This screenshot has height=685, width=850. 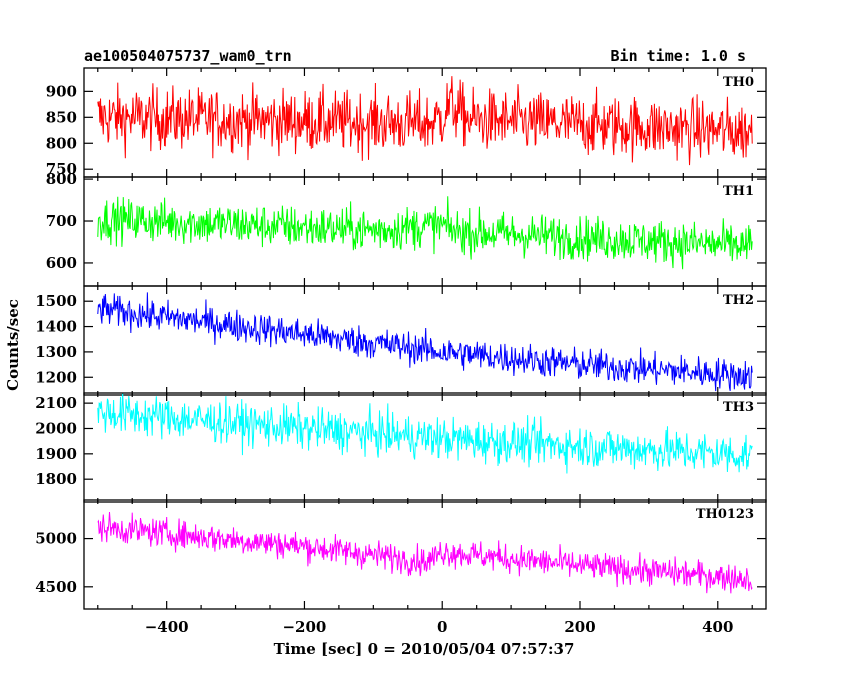 What do you see at coordinates (61, 169) in the screenshot?
I see `y-tick-label: 750` at bounding box center [61, 169].